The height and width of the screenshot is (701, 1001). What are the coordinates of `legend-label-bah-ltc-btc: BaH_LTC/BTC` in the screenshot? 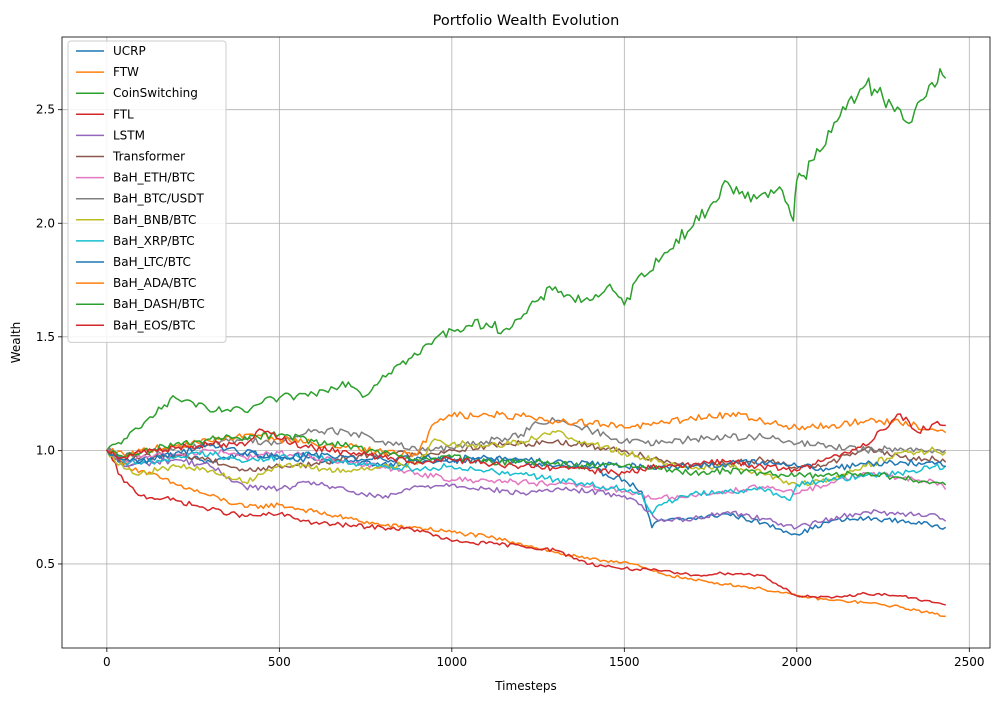 It's located at (152, 262).